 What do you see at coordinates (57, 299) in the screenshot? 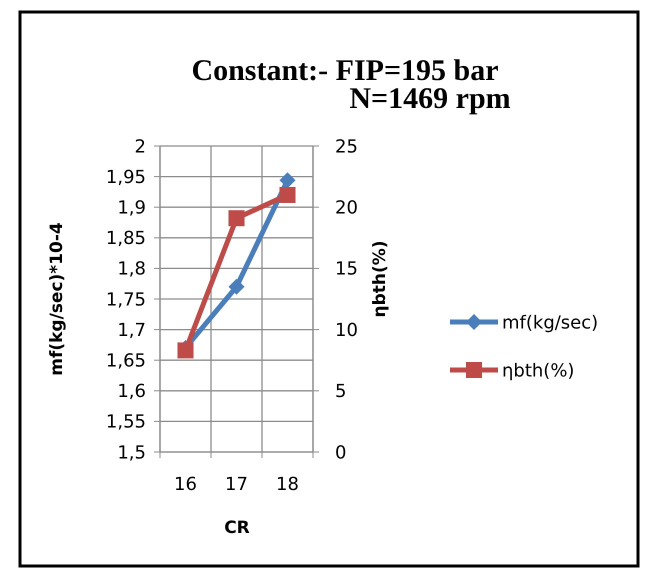
I see `y-axis-title: mf(kg/sec)*10-4` at bounding box center [57, 299].